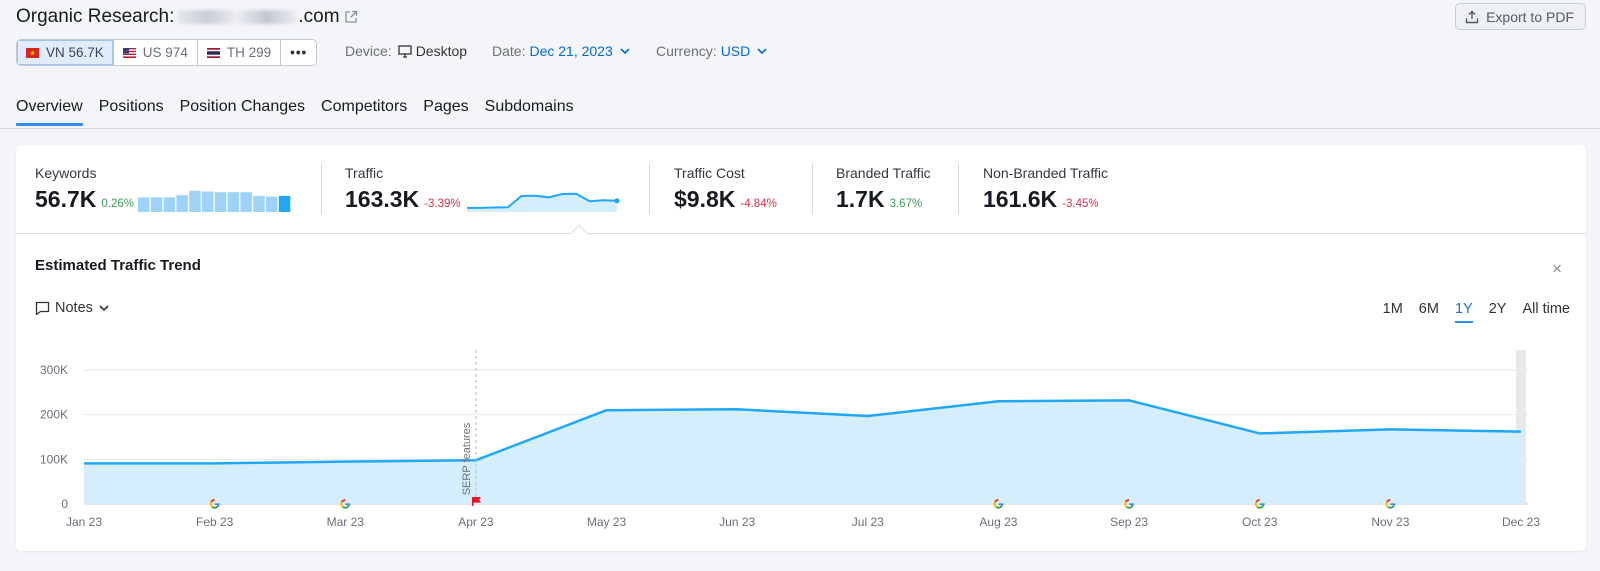 Image resolution: width=1600 pixels, height=571 pixels. What do you see at coordinates (617, 201) in the screenshot?
I see `traffic-spark-end-dot` at bounding box center [617, 201].